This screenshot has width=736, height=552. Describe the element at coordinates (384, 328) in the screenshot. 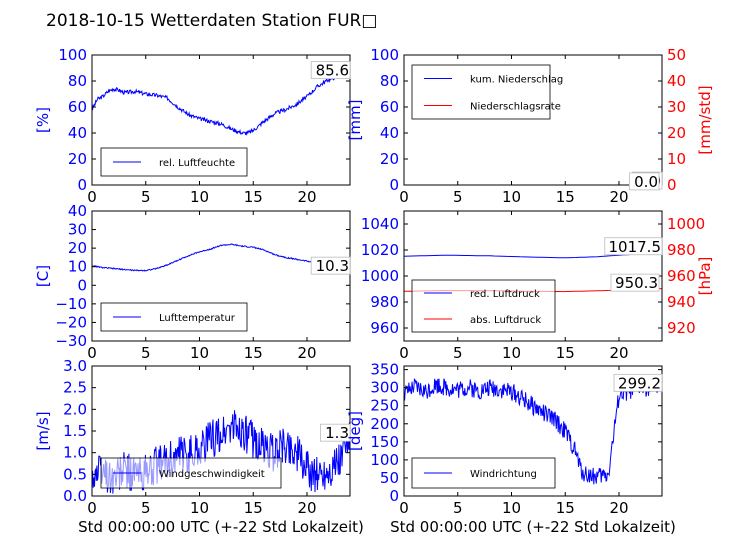

I see `y-tick-label: 960` at that location.